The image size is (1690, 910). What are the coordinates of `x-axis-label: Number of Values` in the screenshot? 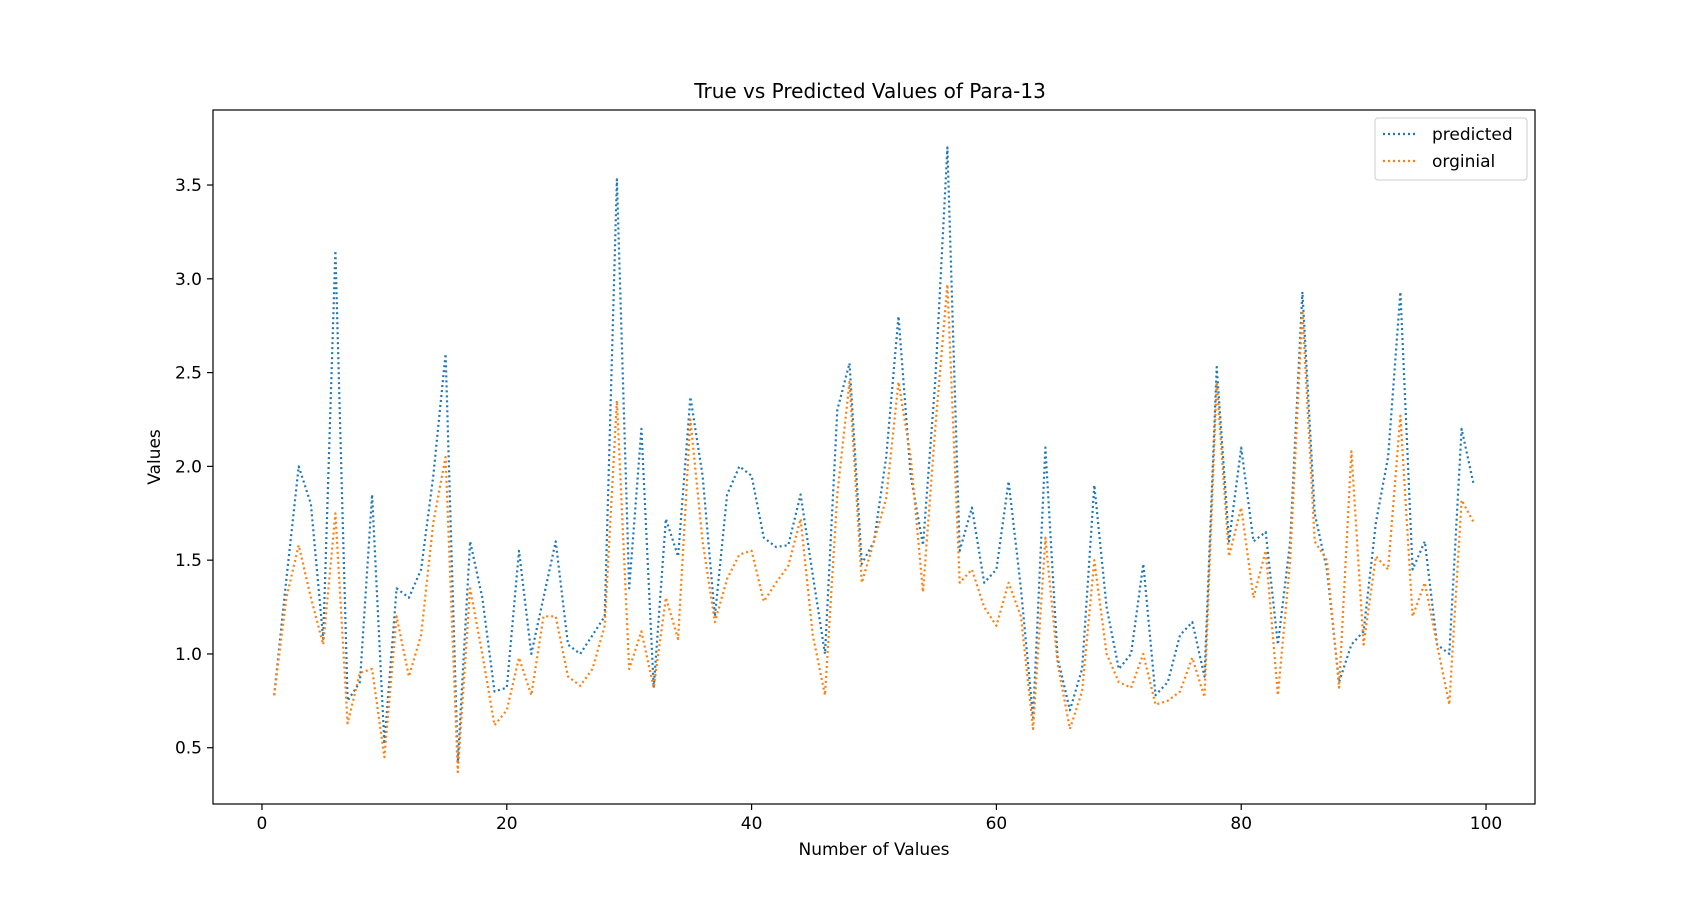 It's located at (873, 850).